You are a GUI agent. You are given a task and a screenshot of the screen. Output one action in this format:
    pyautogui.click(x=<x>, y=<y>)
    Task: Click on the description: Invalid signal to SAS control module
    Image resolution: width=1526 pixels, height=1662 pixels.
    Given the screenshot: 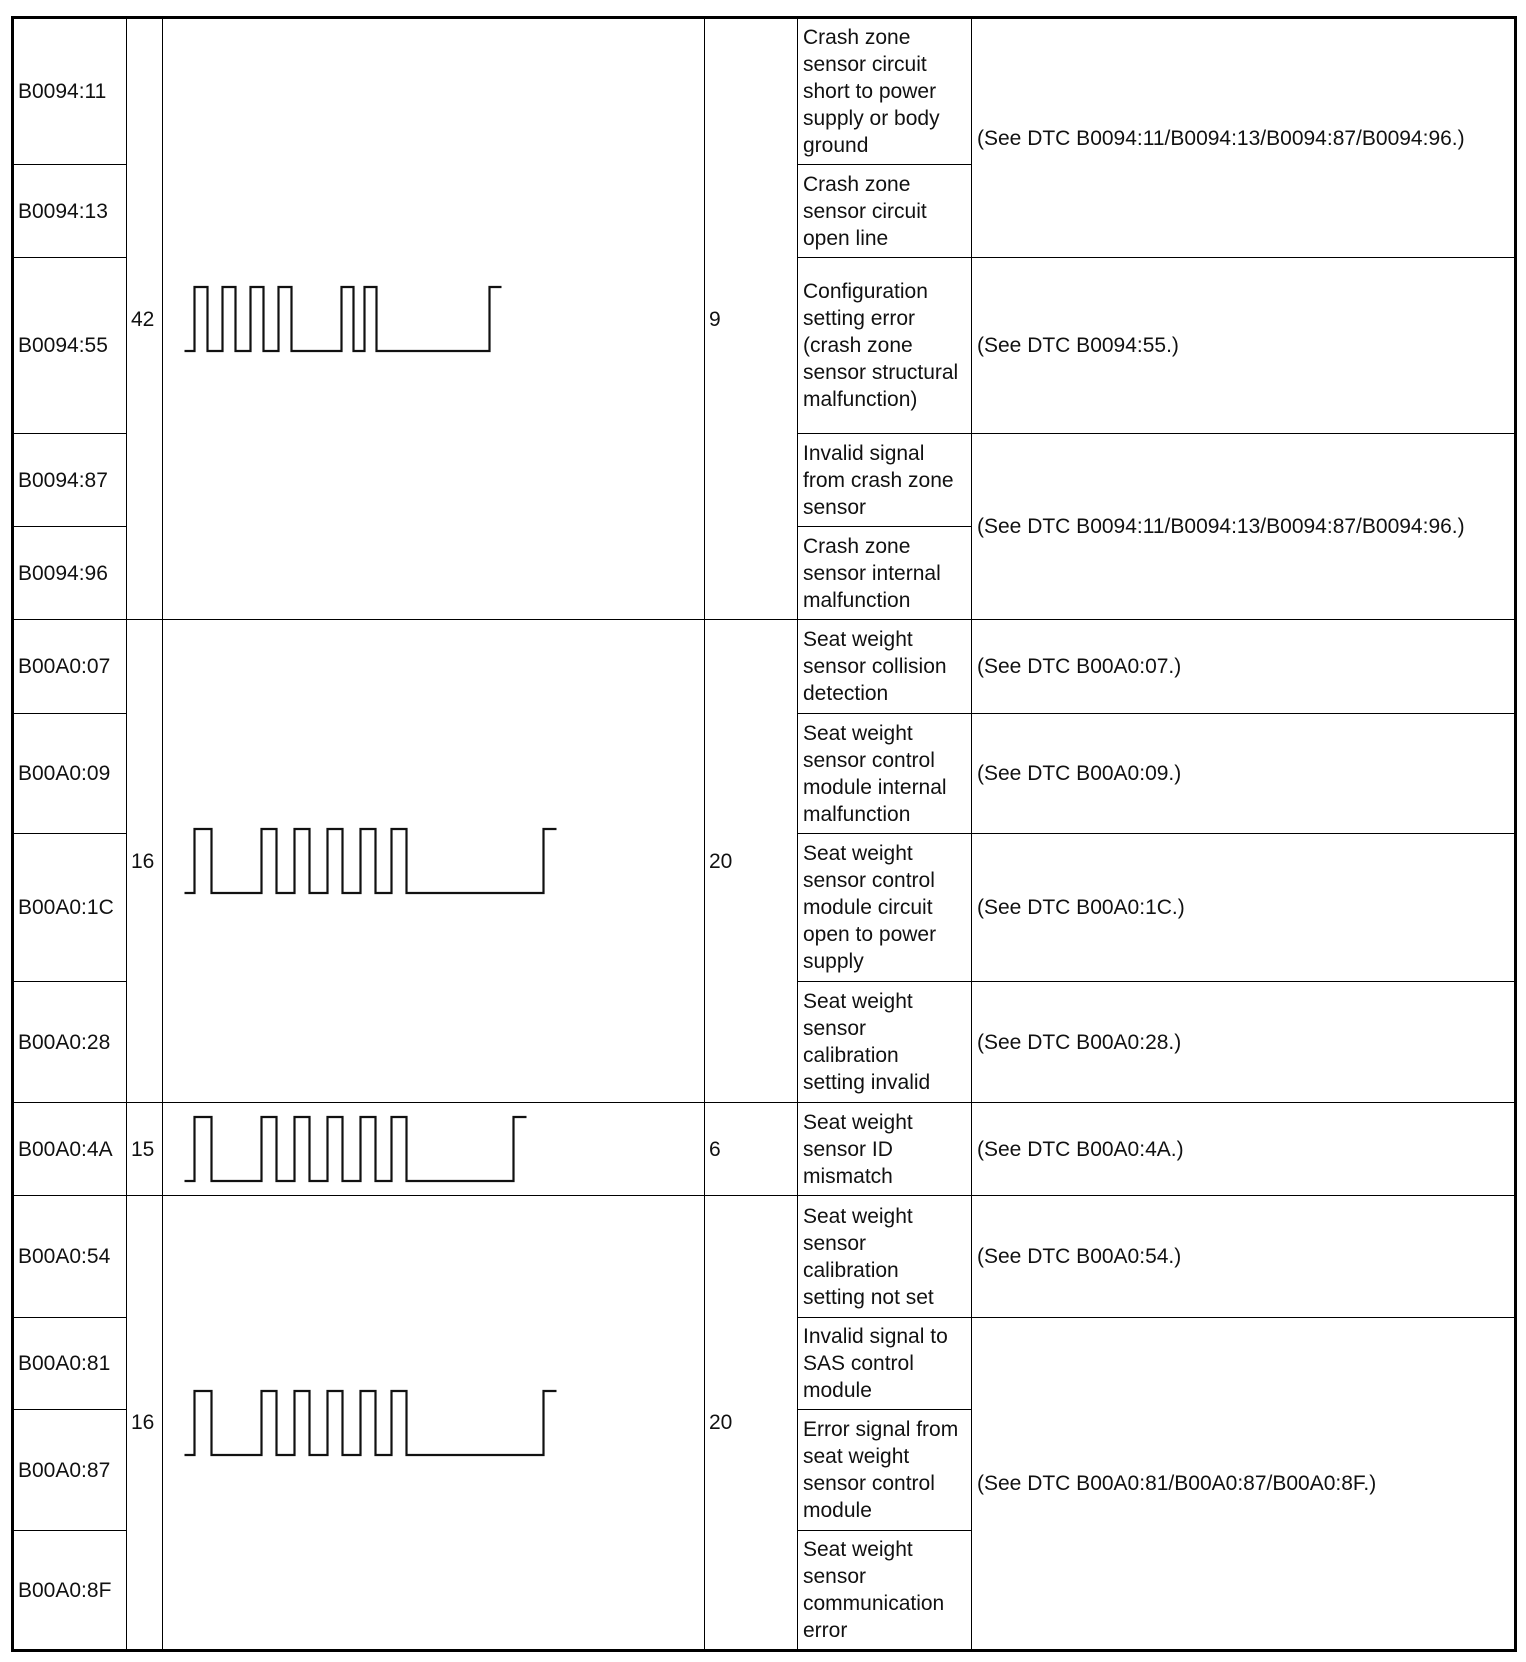 What is the action you would take?
    pyautogui.click(x=884, y=1363)
    